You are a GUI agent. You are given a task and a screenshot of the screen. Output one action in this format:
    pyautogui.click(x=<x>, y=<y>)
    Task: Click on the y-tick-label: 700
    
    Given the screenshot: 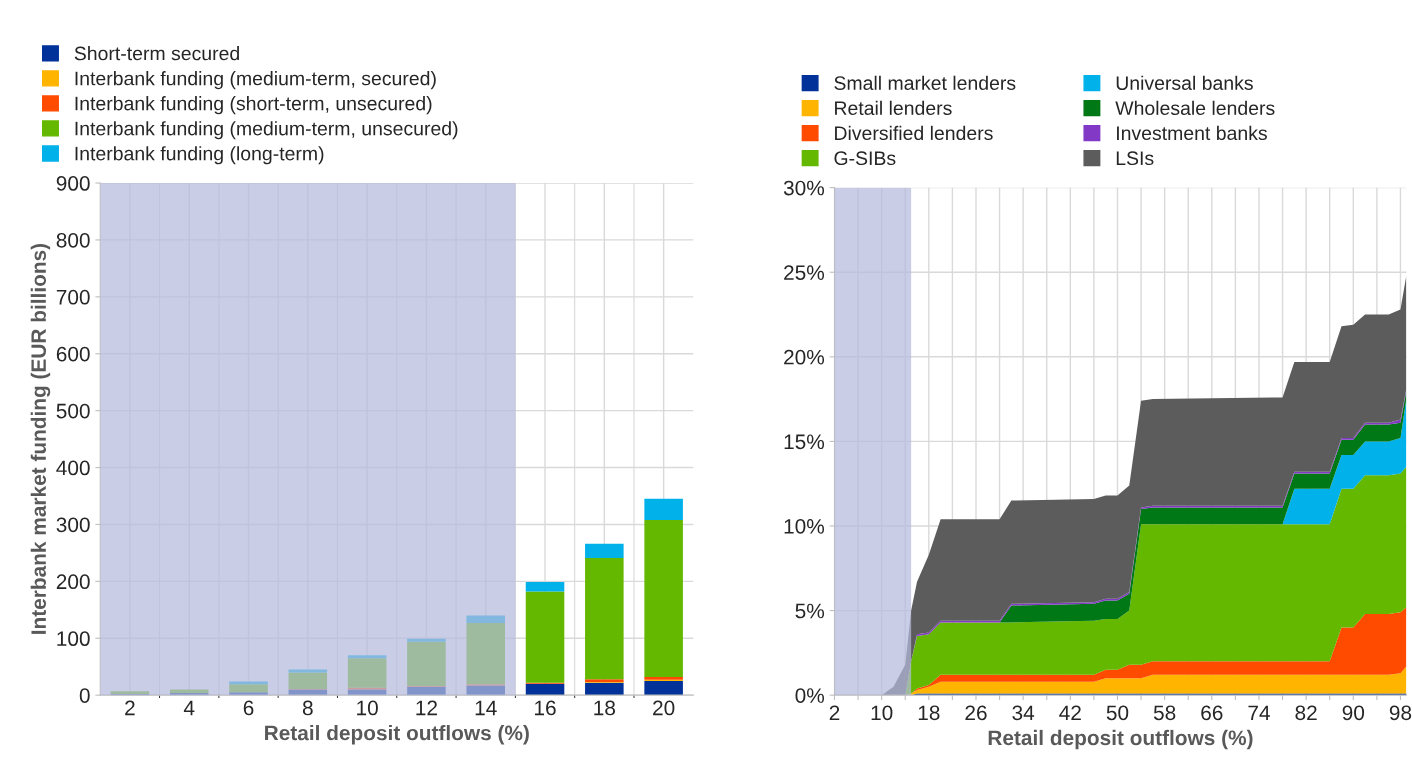 What is the action you would take?
    pyautogui.click(x=73, y=297)
    